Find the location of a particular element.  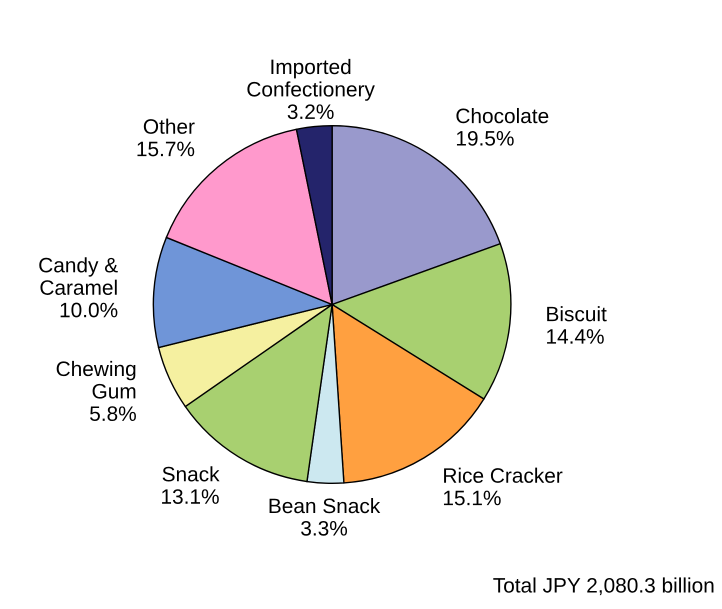

data-label: 13.1% is located at coordinates (190, 496).